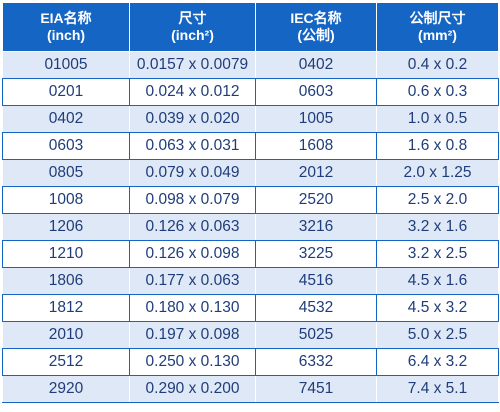  I want to click on cell-eia-name: 2920, so click(66, 389).